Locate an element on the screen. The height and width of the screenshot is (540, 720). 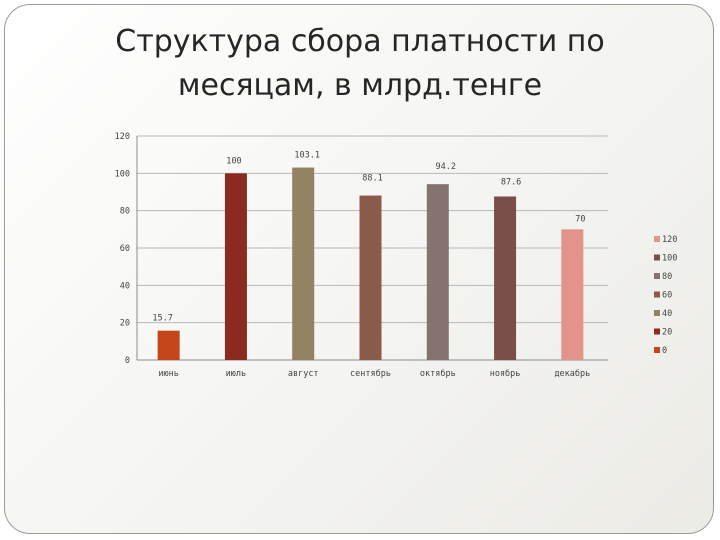
legend-label: 100 is located at coordinates (669, 259).